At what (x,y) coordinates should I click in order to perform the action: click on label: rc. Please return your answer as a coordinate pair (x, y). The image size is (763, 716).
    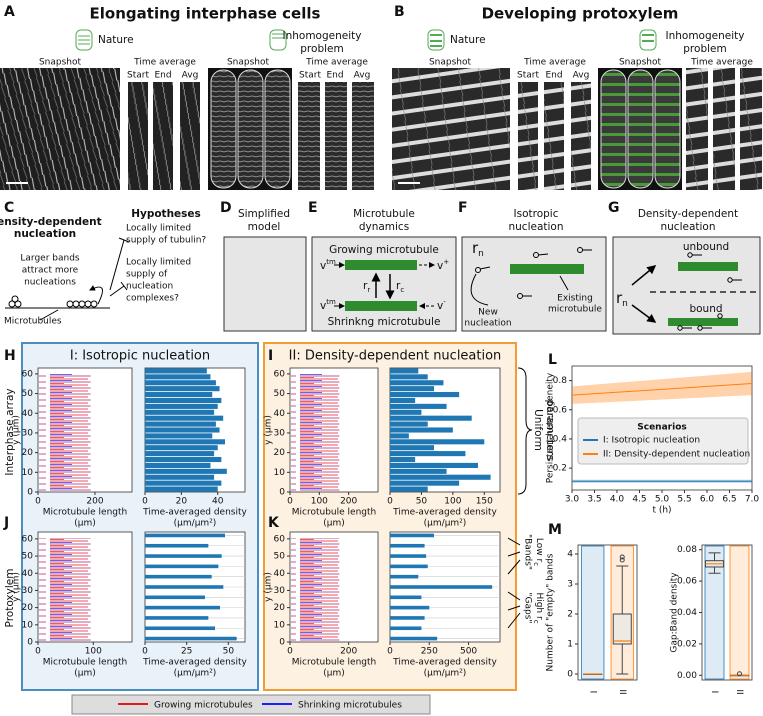
    Looking at the image, I should click on (400, 287).